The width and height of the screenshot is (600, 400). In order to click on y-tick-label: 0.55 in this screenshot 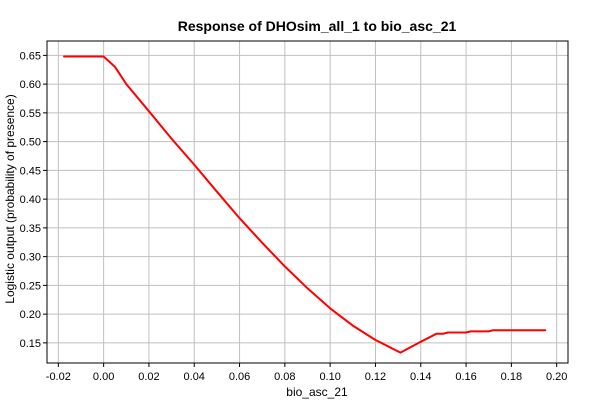, I will do `click(30, 114)`.